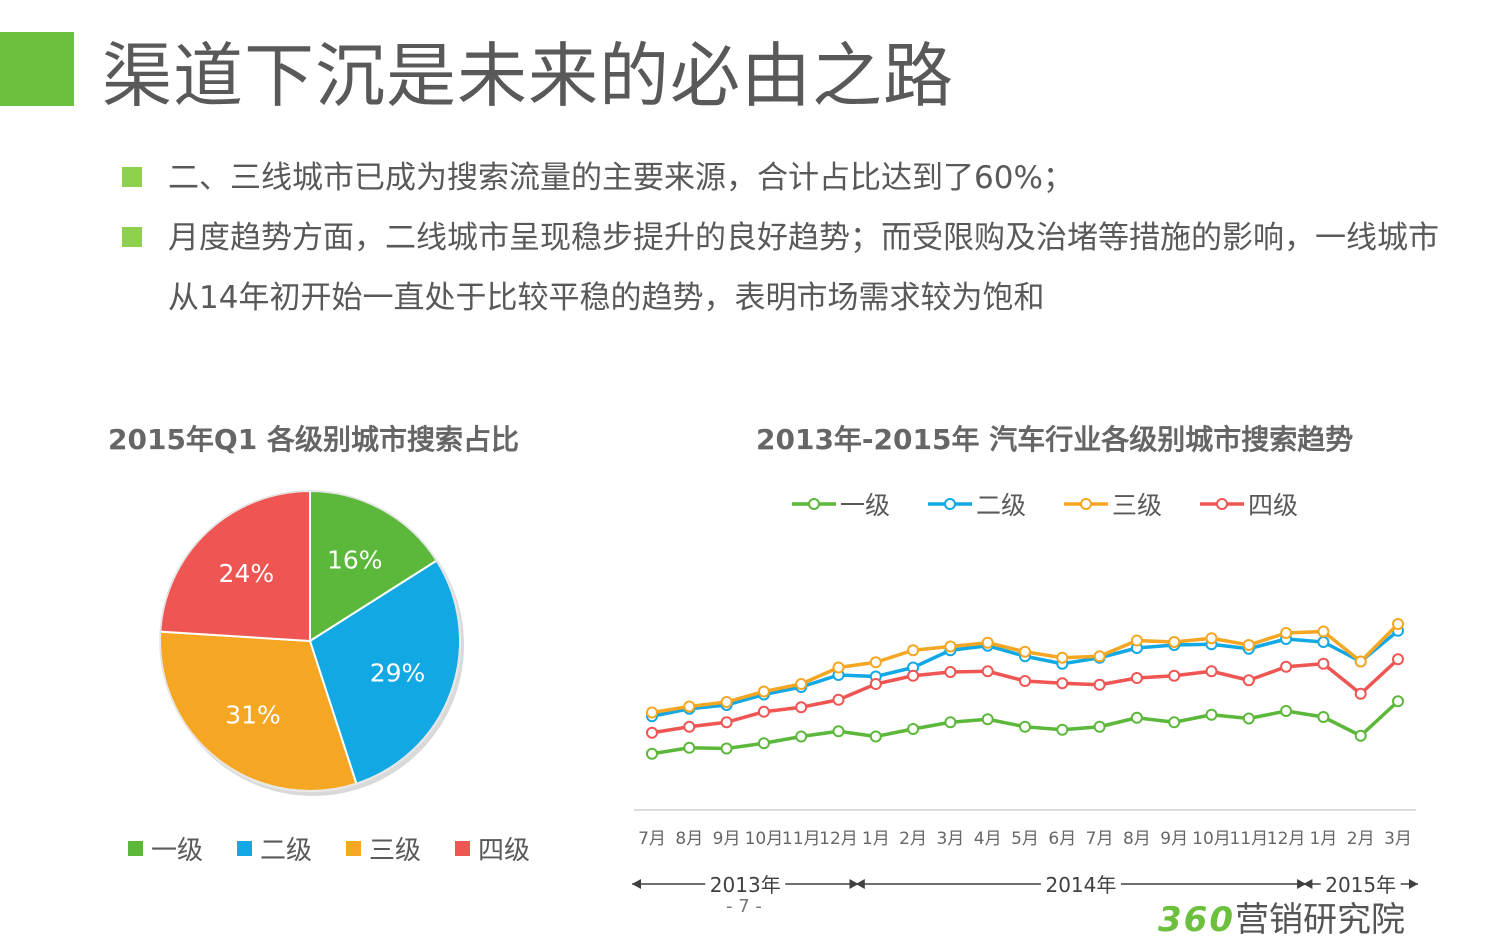  What do you see at coordinates (504, 851) in the screenshot?
I see `legend-label: 四级` at bounding box center [504, 851].